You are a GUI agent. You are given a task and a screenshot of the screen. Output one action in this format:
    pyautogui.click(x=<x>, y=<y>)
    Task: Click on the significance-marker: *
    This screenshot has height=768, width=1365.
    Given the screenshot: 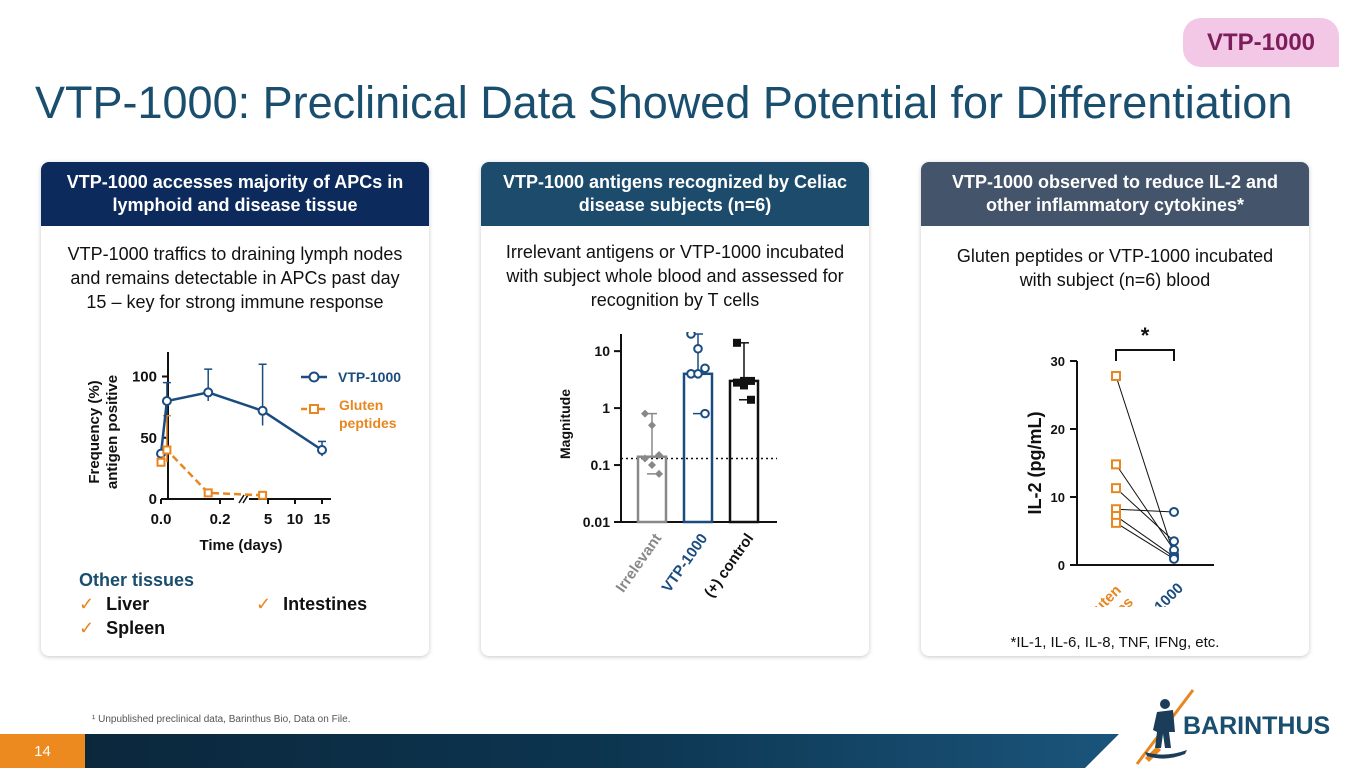 What is the action you would take?
    pyautogui.click(x=1145, y=335)
    